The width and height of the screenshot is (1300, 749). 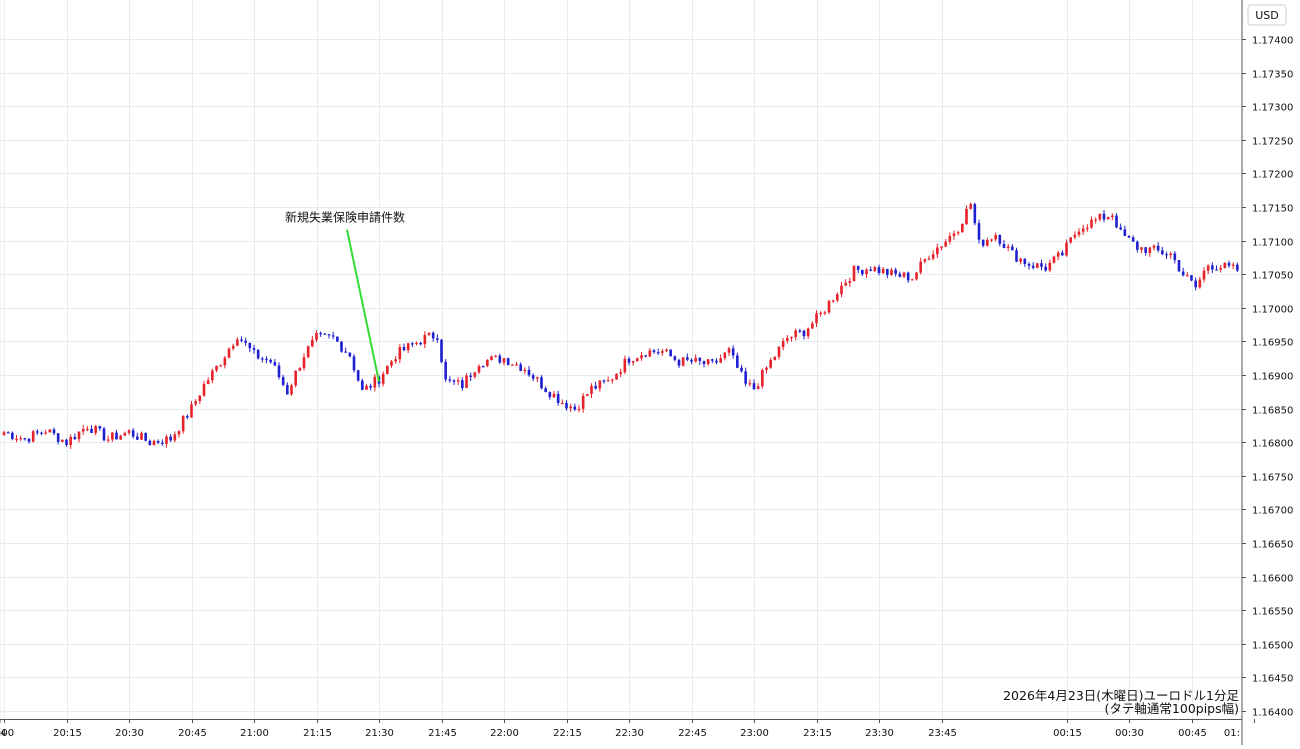 What do you see at coordinates (1272, 579) in the screenshot?
I see `price-tick-label: 1.16600` at bounding box center [1272, 579].